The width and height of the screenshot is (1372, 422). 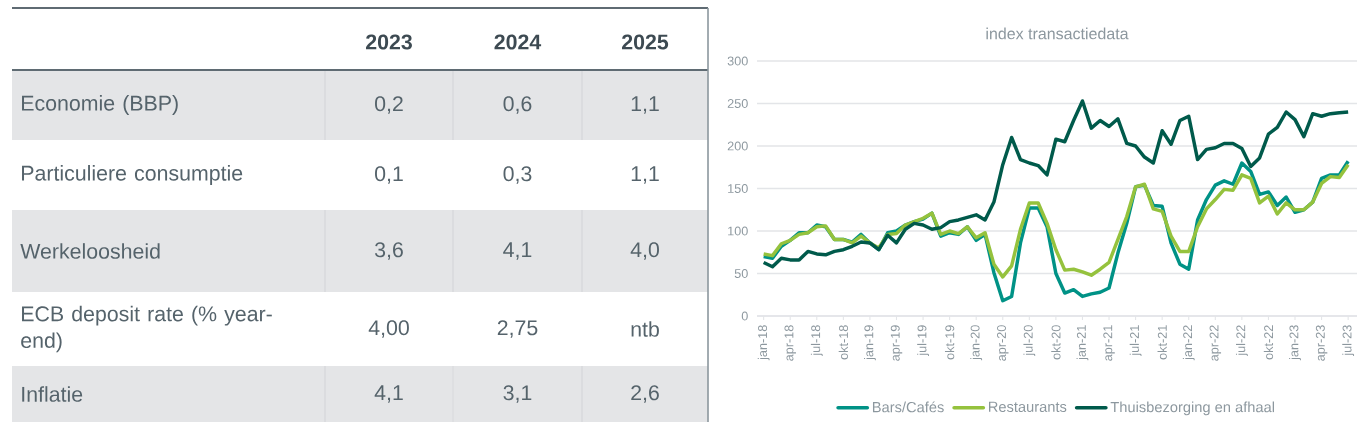 I want to click on x-tick-label: okt-18, so click(x=843, y=342).